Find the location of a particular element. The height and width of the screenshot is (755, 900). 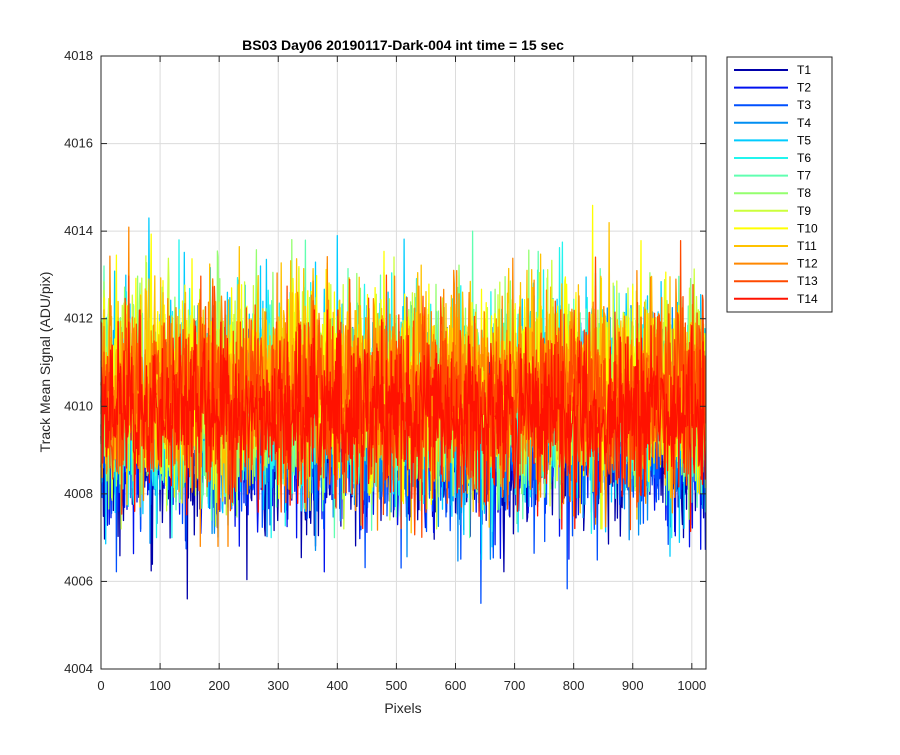

y-tick-label: 4010 is located at coordinates (78, 405).